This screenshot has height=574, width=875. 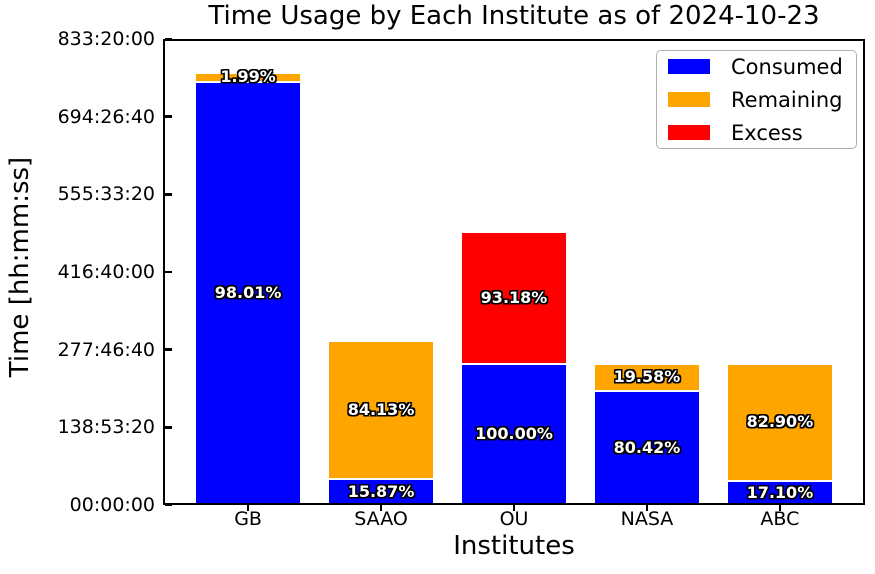 I want to click on bar-segment-remaining-NASA, so click(x=647, y=377).